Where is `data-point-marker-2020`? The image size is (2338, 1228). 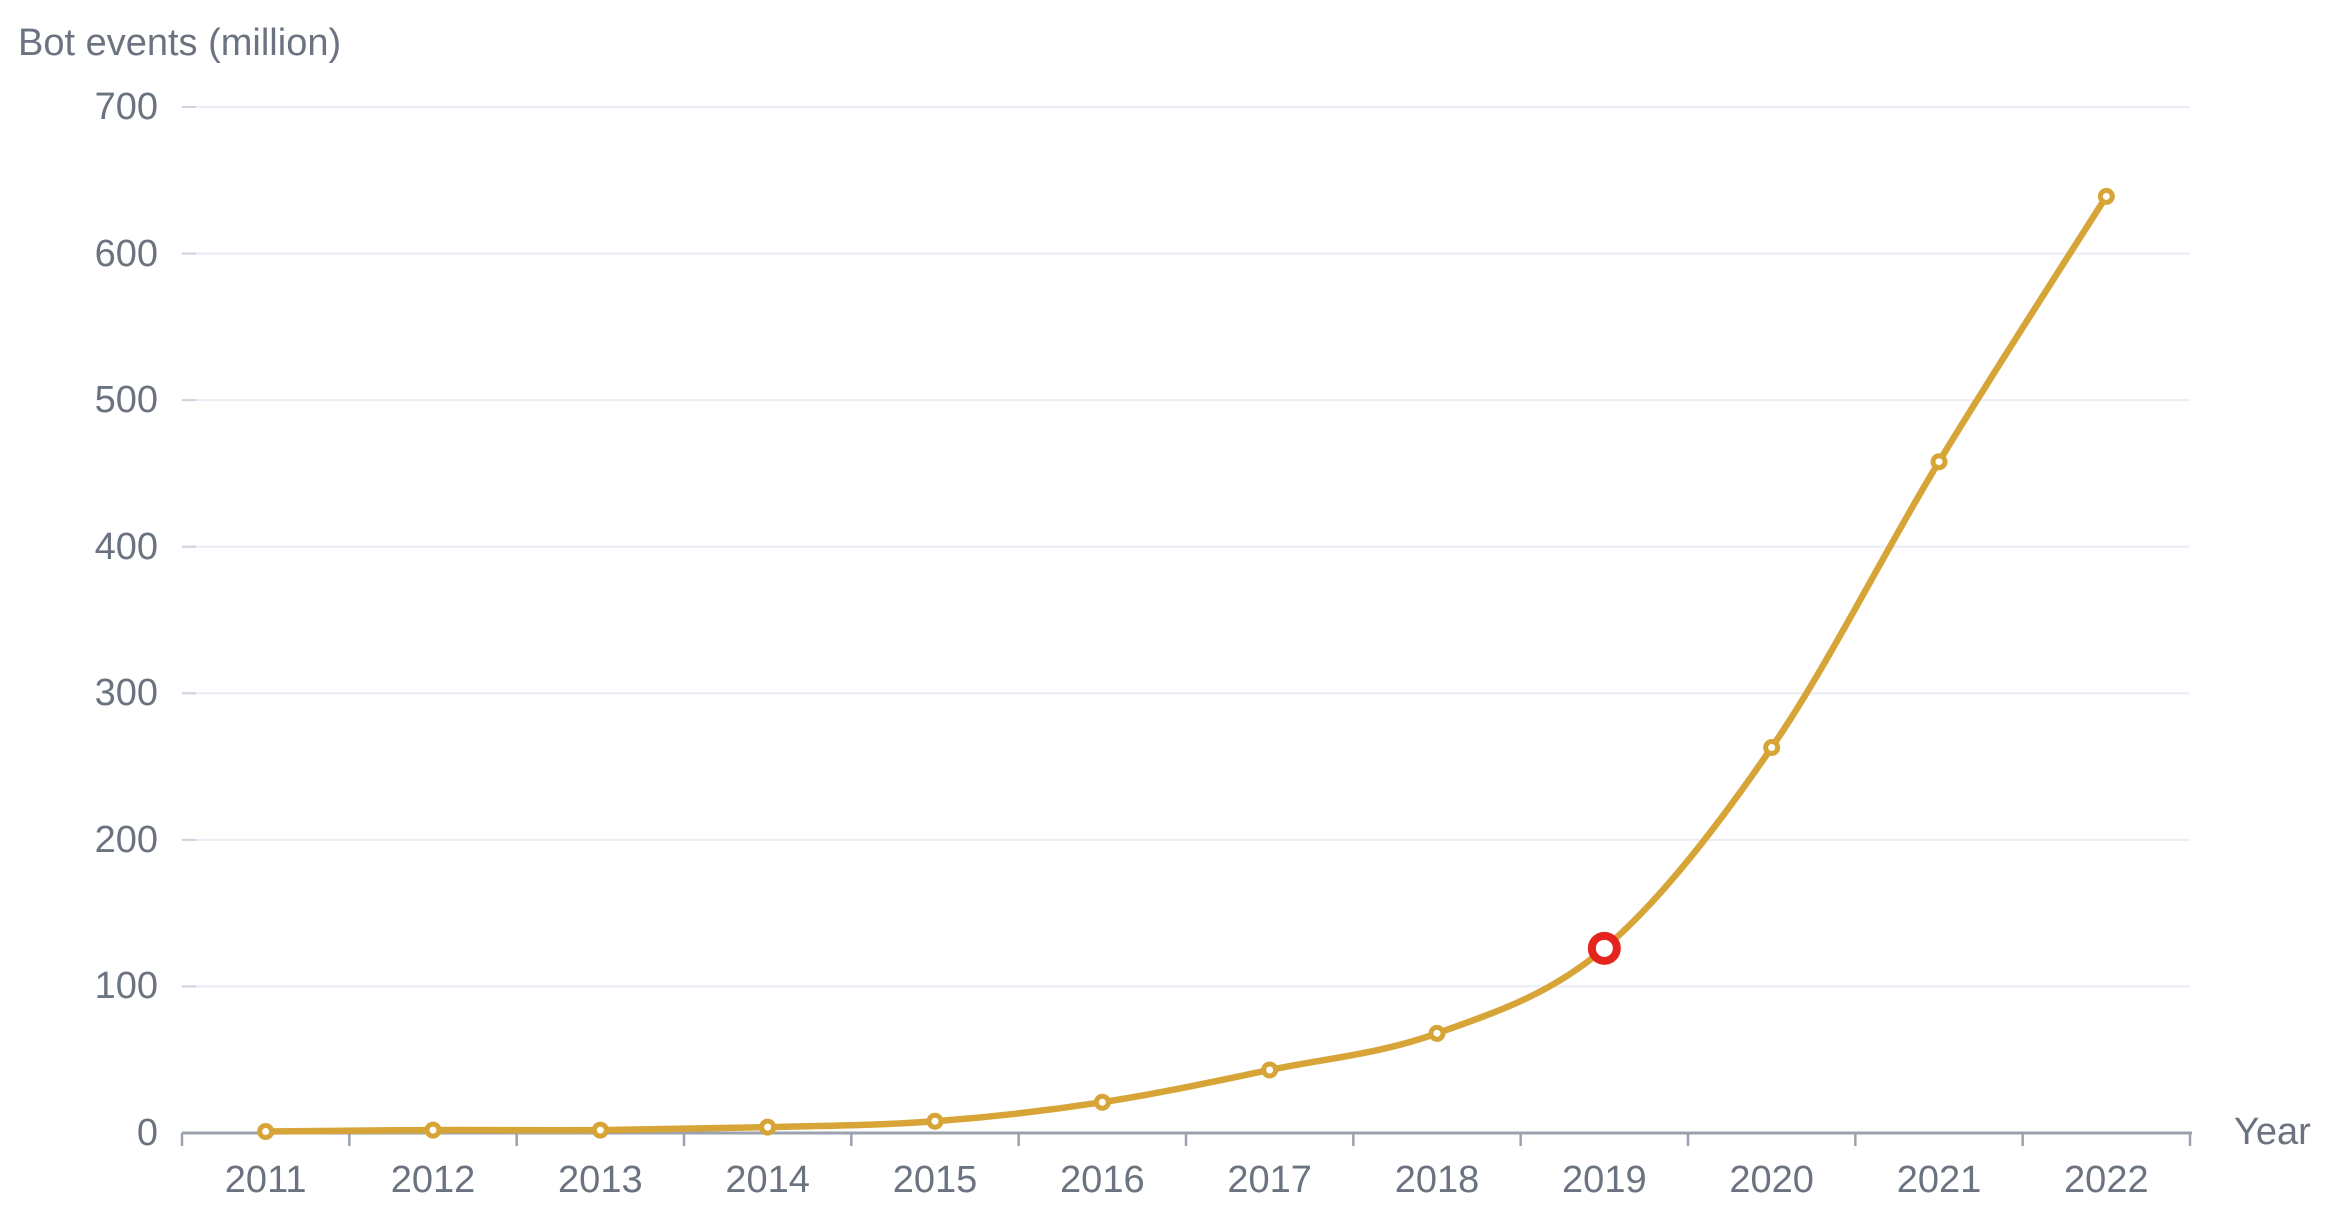 data-point-marker-2020 is located at coordinates (1772, 748).